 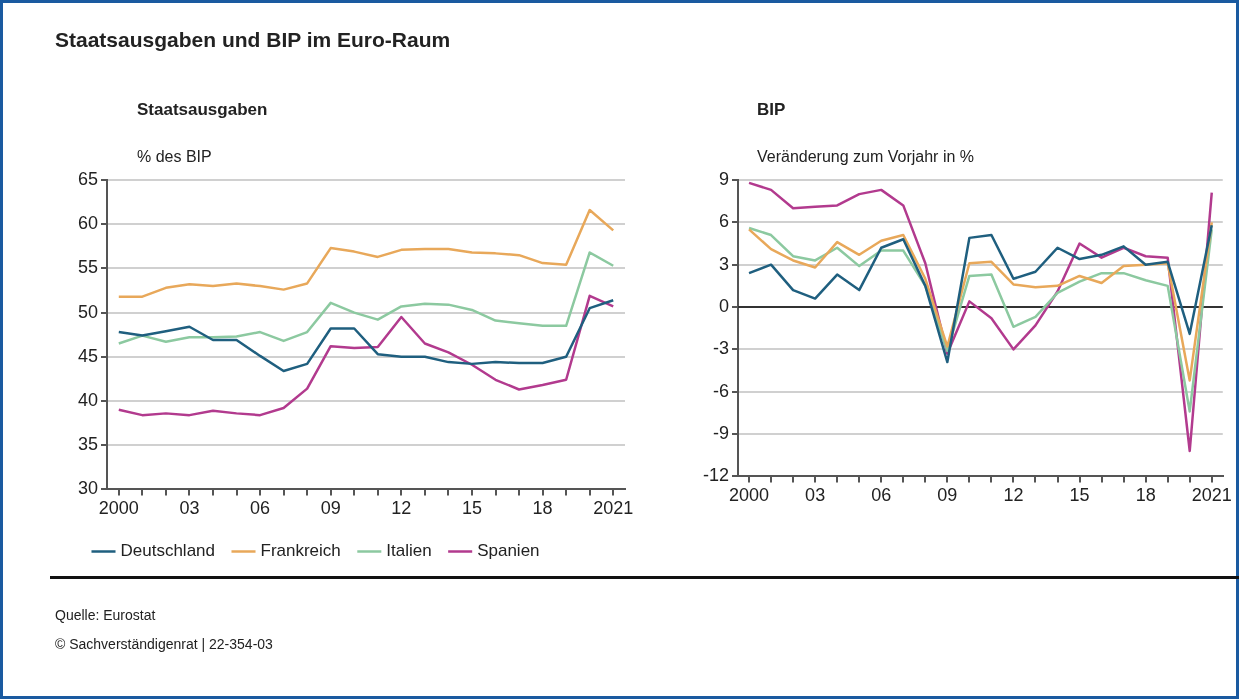 I want to click on legend-label: Spanien, so click(x=508, y=551).